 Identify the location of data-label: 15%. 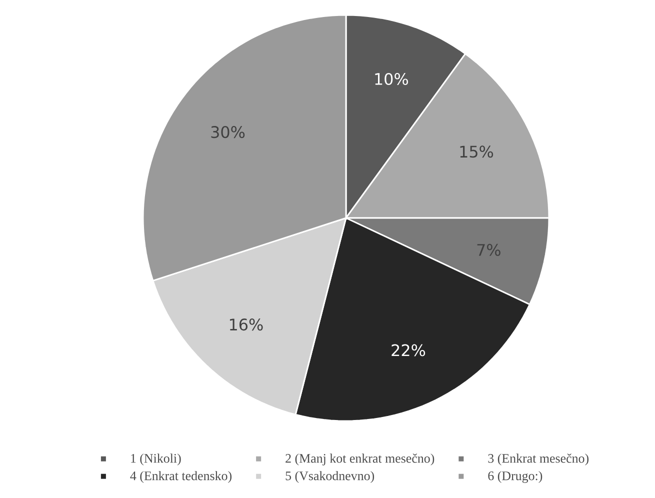
(477, 152).